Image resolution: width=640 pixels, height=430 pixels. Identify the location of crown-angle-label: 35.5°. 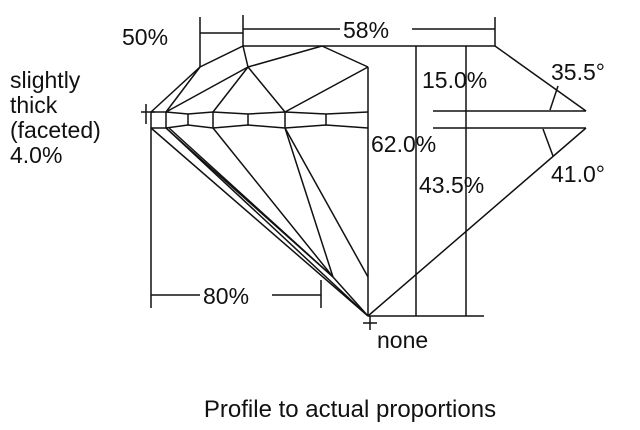
(578, 72).